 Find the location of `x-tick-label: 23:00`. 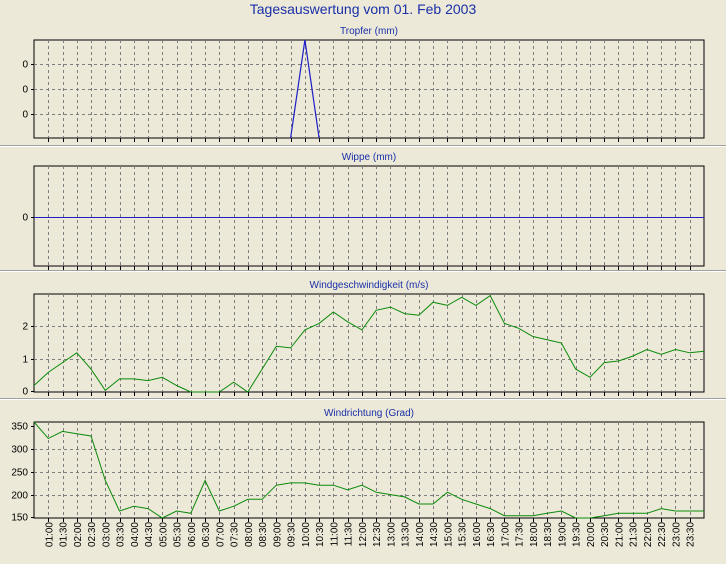

x-tick-label: 23:00 is located at coordinates (677, 534).